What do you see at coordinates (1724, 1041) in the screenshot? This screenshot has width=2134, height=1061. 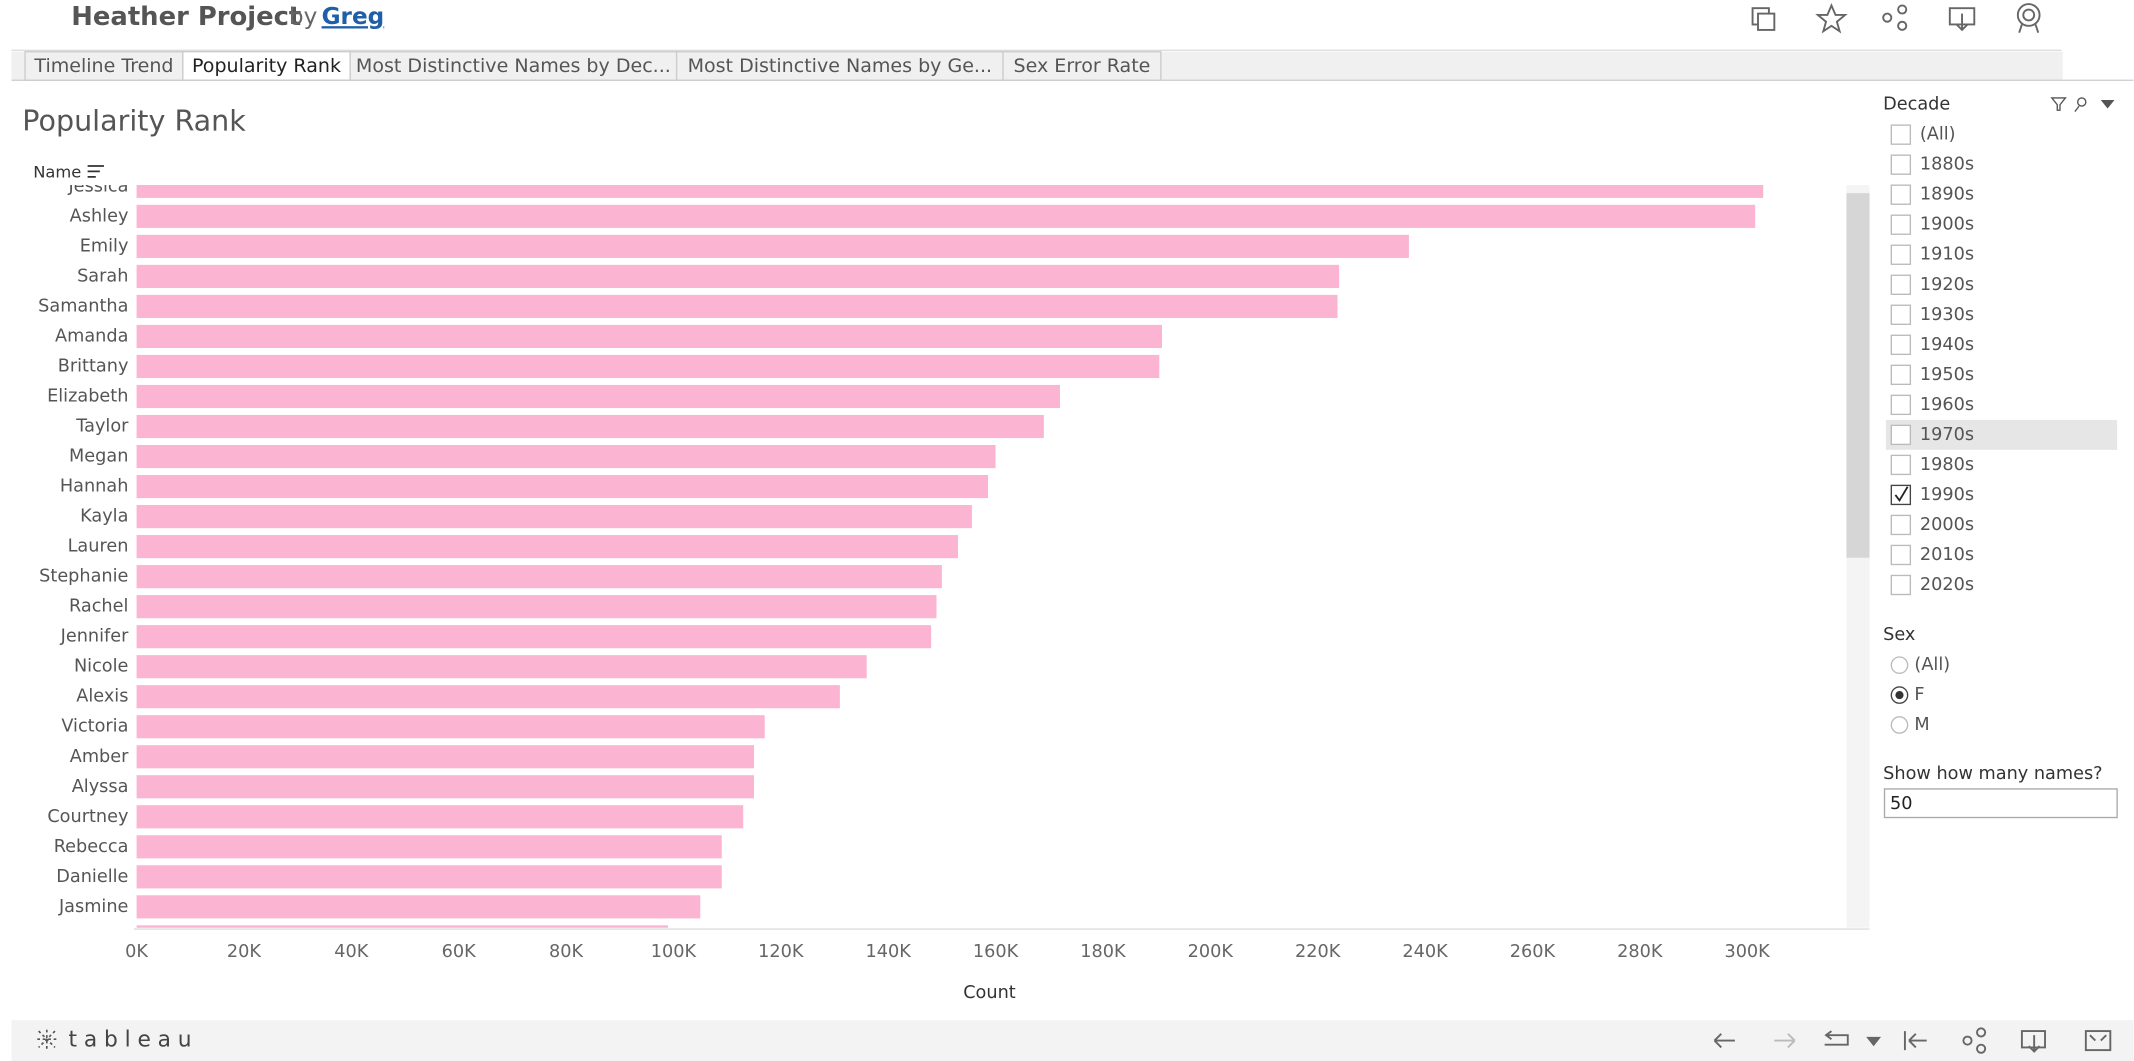 I see `undo-button` at bounding box center [1724, 1041].